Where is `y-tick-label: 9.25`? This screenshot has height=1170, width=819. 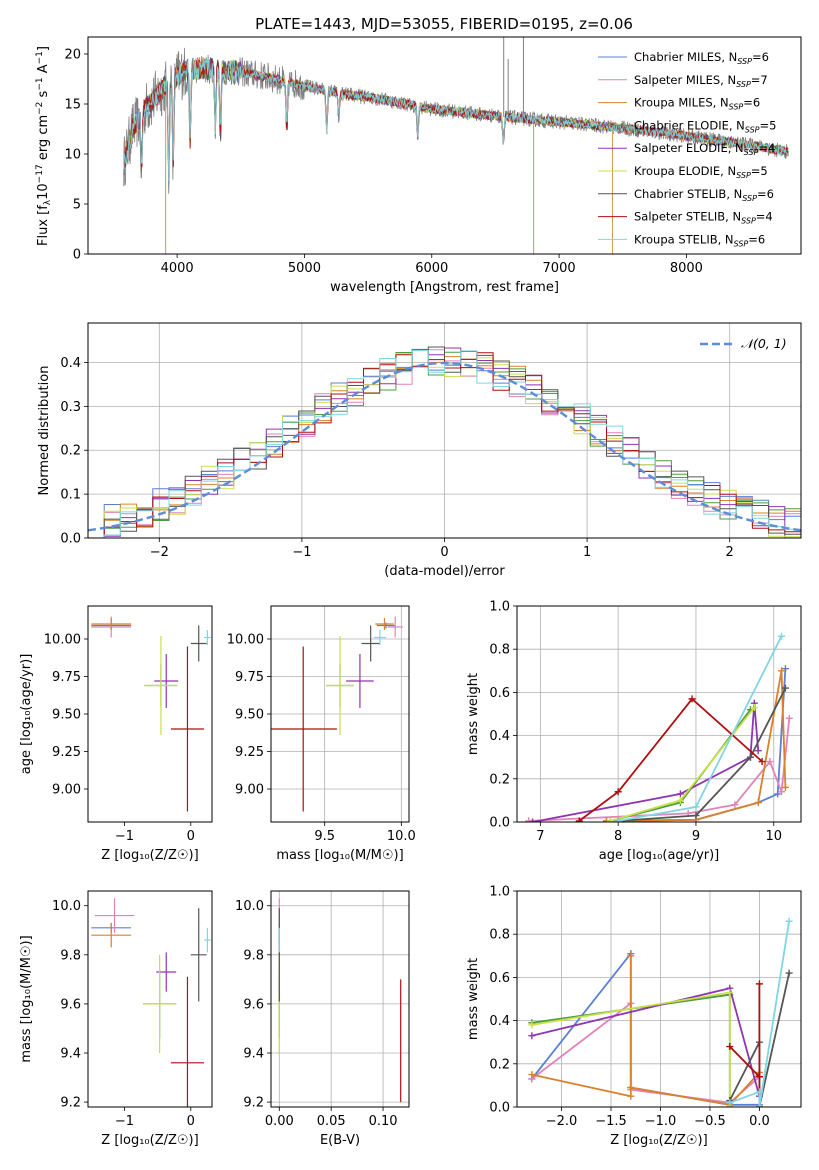
y-tick-label: 9.25 is located at coordinates (249, 752).